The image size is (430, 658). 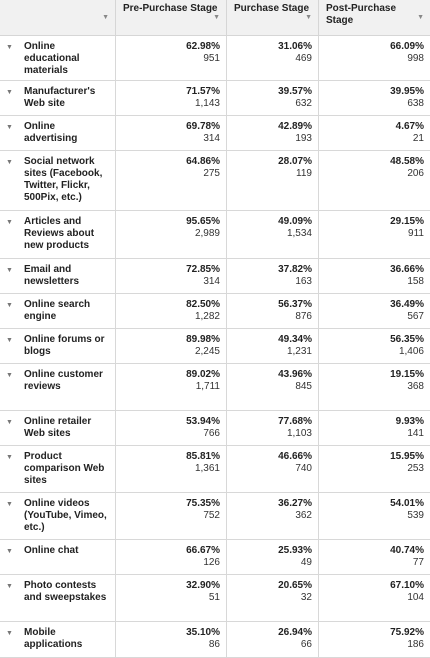 What do you see at coordinates (303, 468) in the screenshot?
I see `purchase-count: 740` at bounding box center [303, 468].